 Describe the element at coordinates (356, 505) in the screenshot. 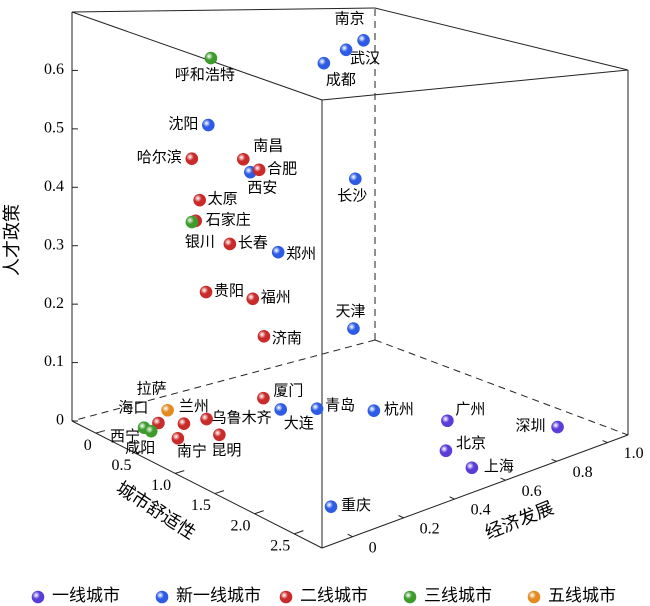

I see `point-label: 重庆` at that location.